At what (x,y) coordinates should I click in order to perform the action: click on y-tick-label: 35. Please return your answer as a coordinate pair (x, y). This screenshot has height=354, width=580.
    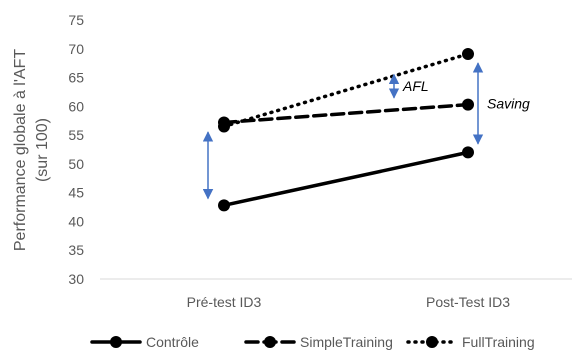
    Looking at the image, I should click on (76, 250).